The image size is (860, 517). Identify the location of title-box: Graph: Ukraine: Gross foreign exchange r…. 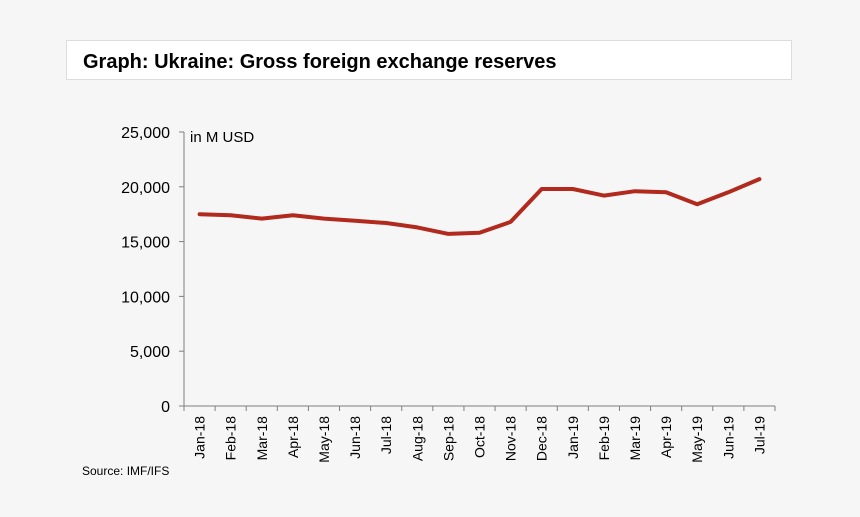
(429, 60).